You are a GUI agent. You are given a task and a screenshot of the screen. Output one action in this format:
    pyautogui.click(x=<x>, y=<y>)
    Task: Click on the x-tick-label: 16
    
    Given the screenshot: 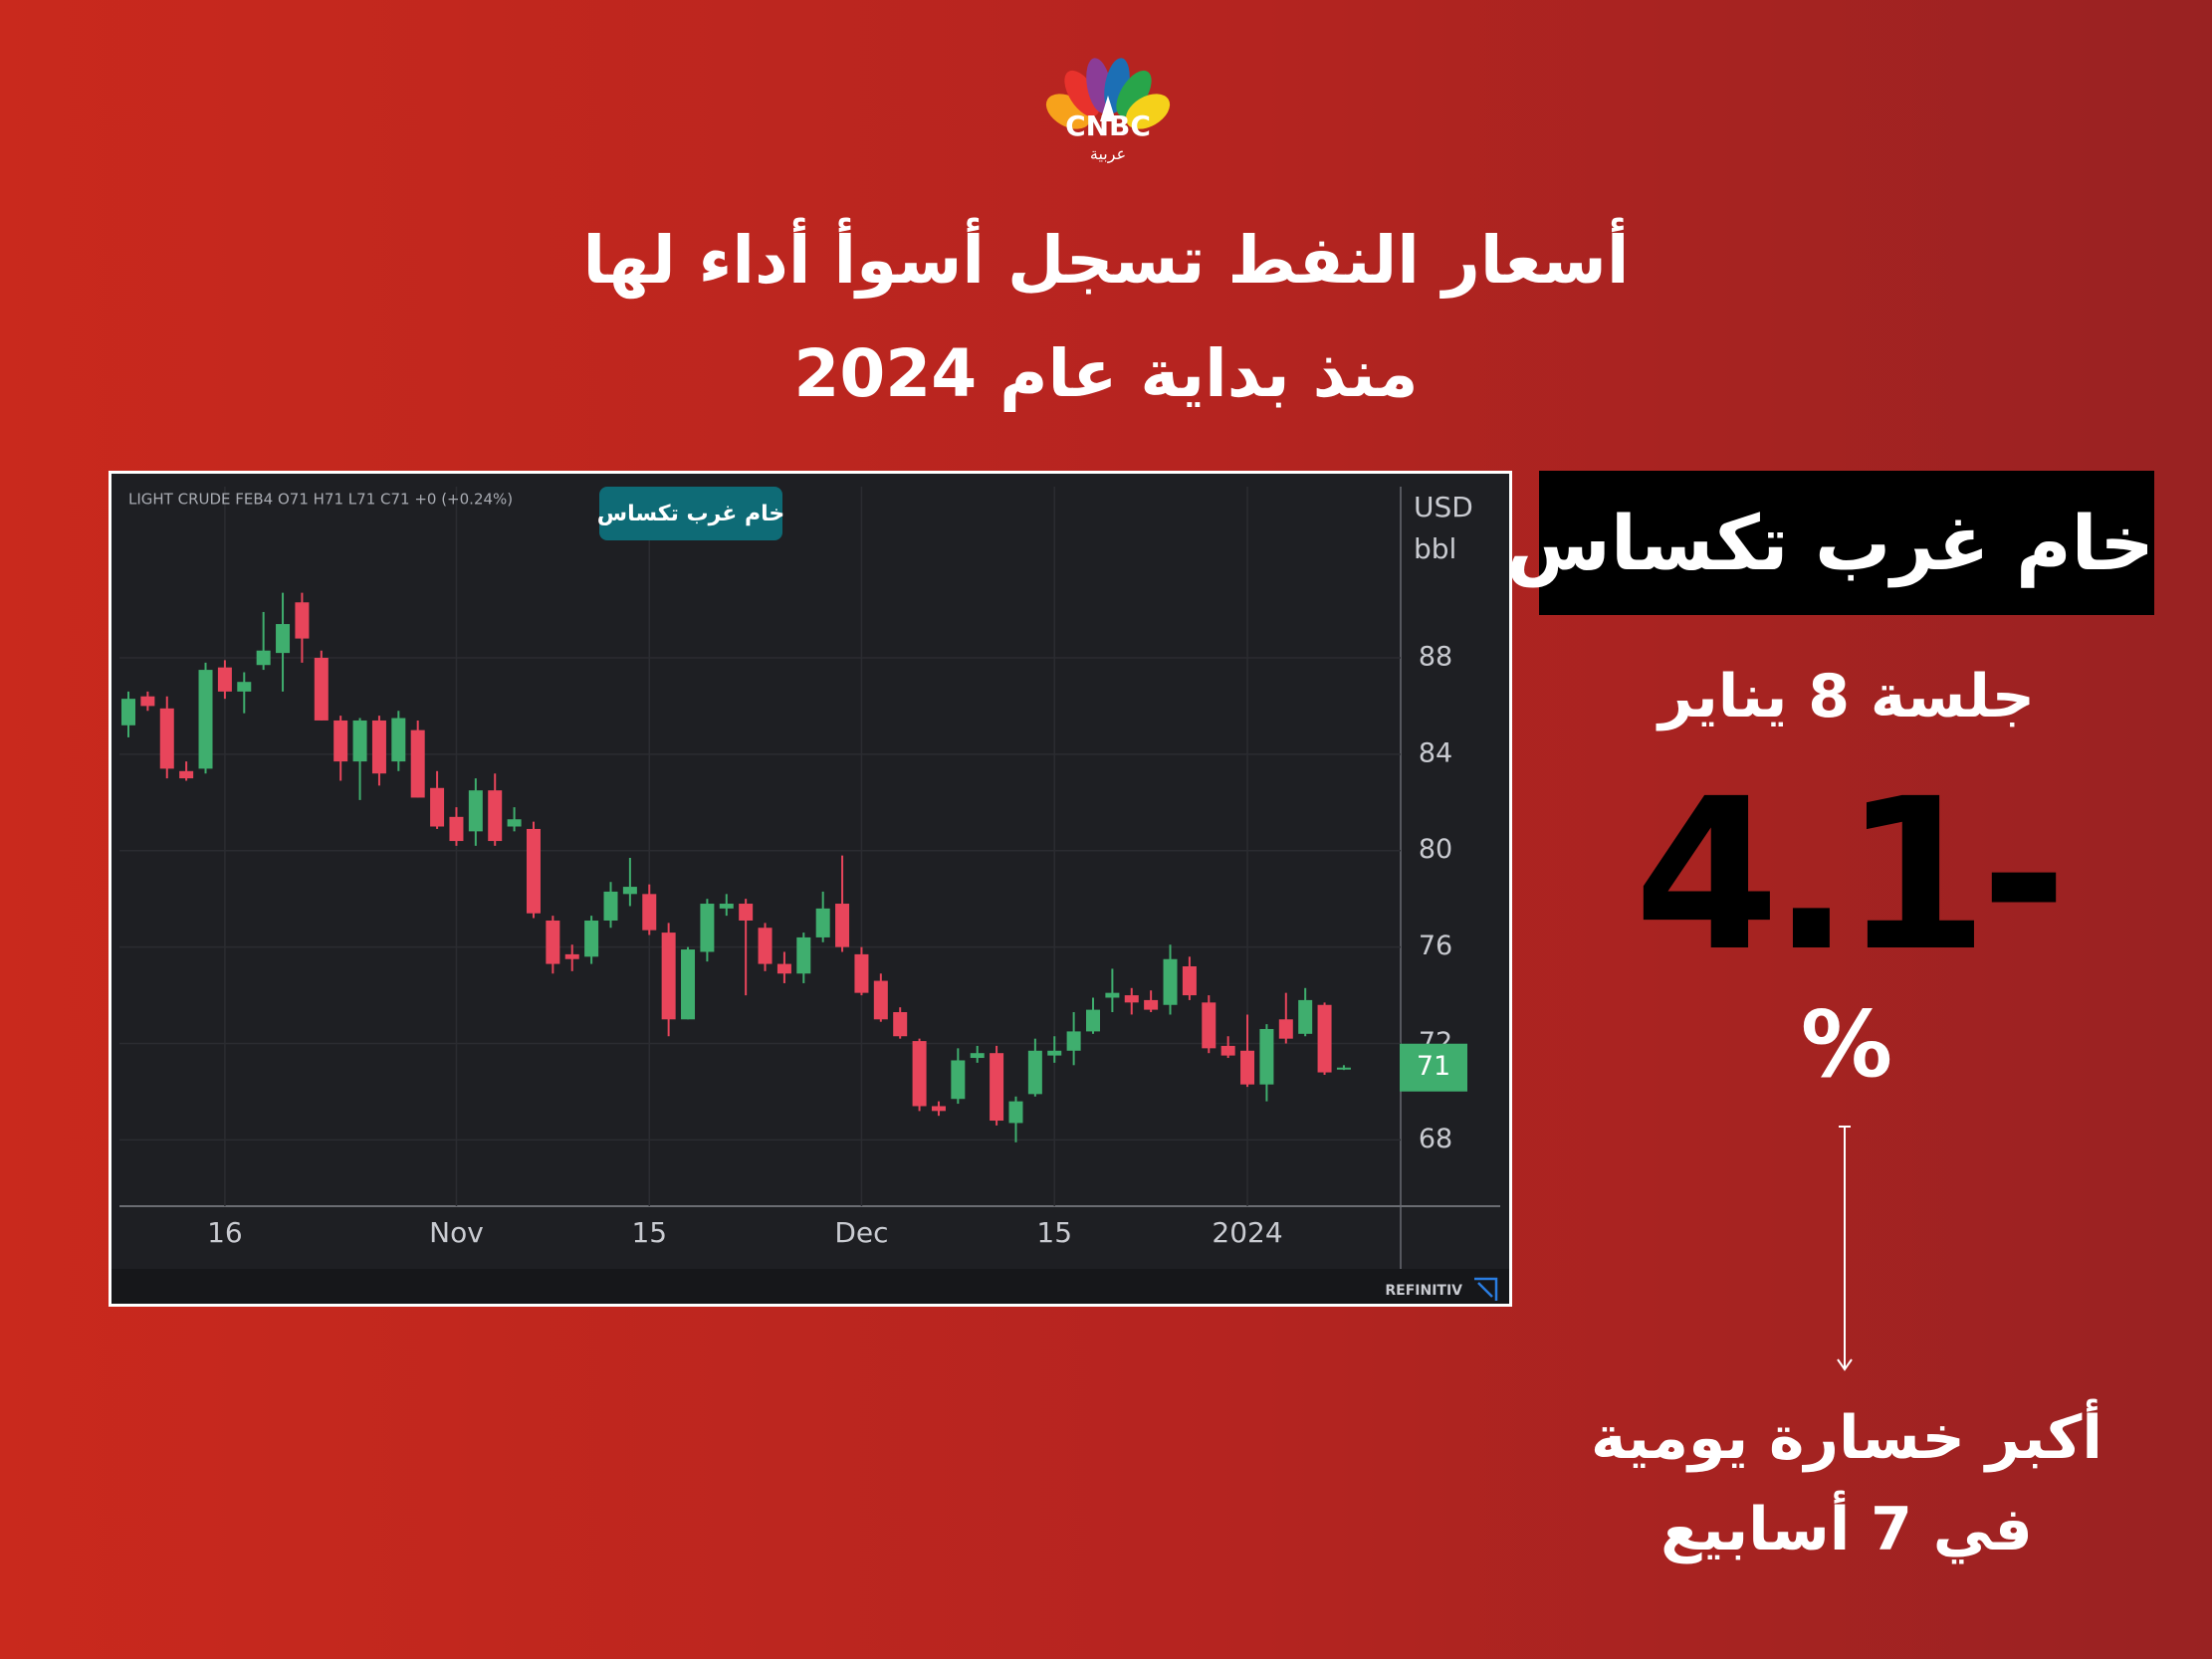 What is the action you would take?
    pyautogui.click(x=225, y=1232)
    